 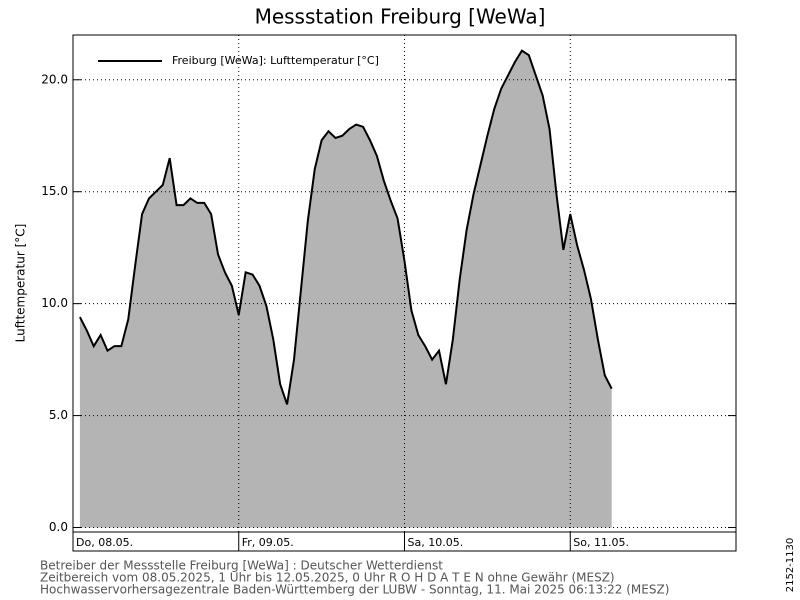 I want to click on x-tick-label: Fr, 09.05., so click(x=268, y=542).